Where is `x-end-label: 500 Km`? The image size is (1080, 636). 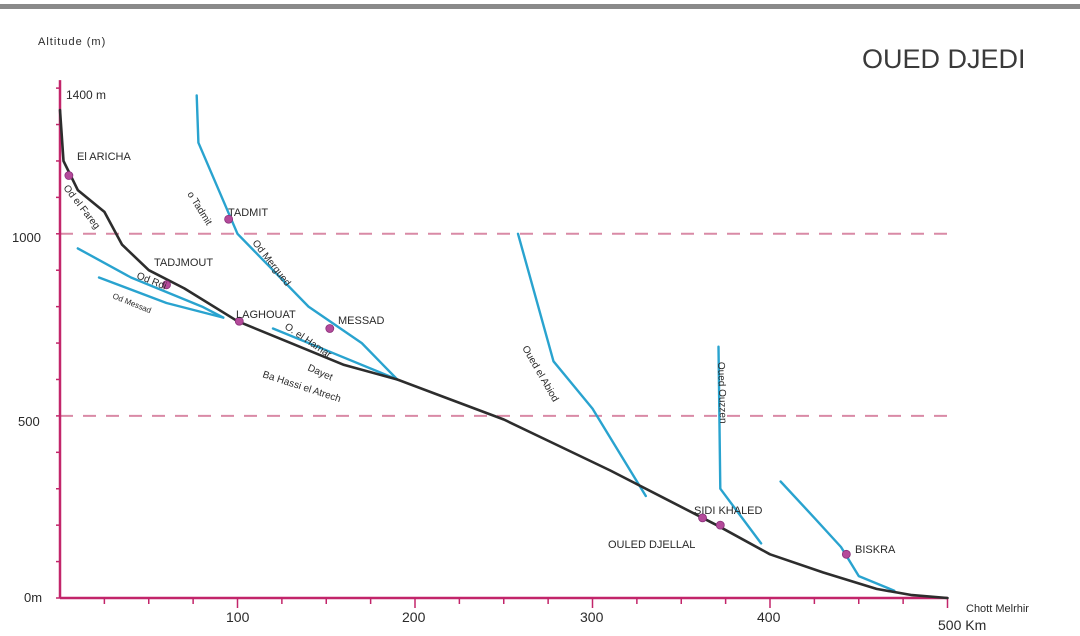 x-end-label: 500 Km is located at coordinates (962, 625).